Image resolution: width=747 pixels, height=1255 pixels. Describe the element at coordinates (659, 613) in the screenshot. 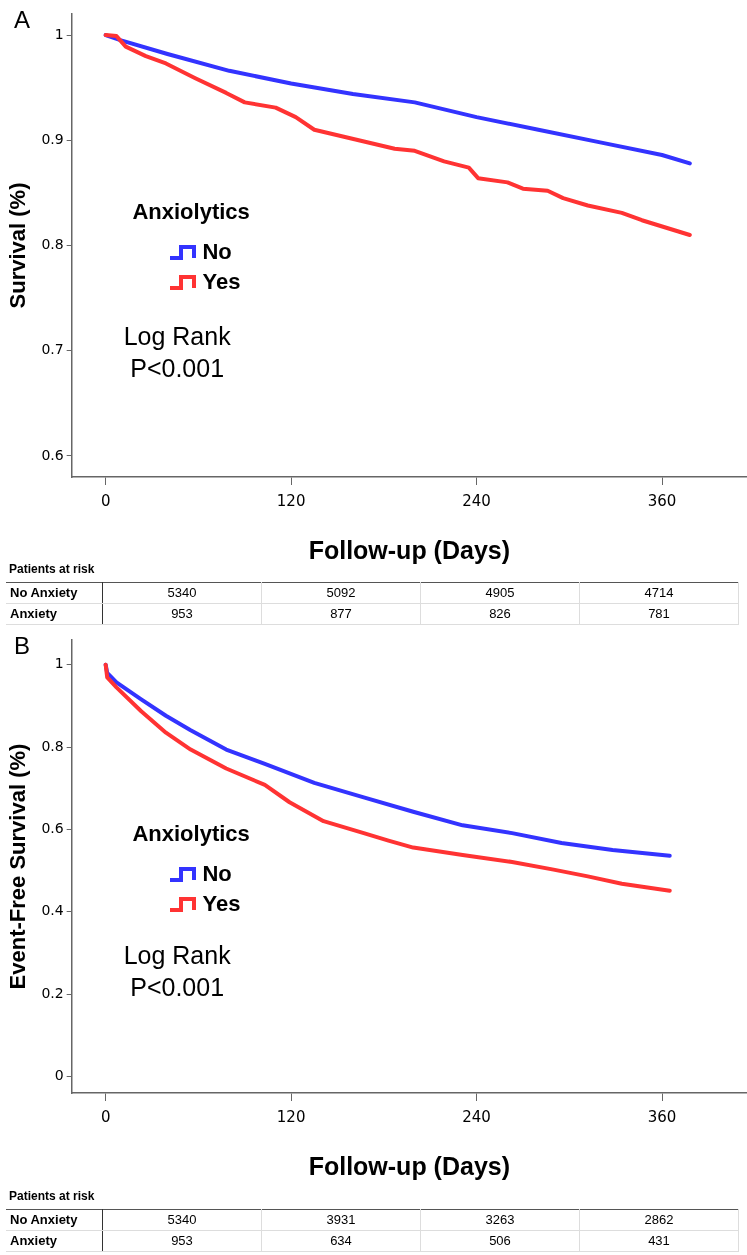

I see `text: 781` at that location.